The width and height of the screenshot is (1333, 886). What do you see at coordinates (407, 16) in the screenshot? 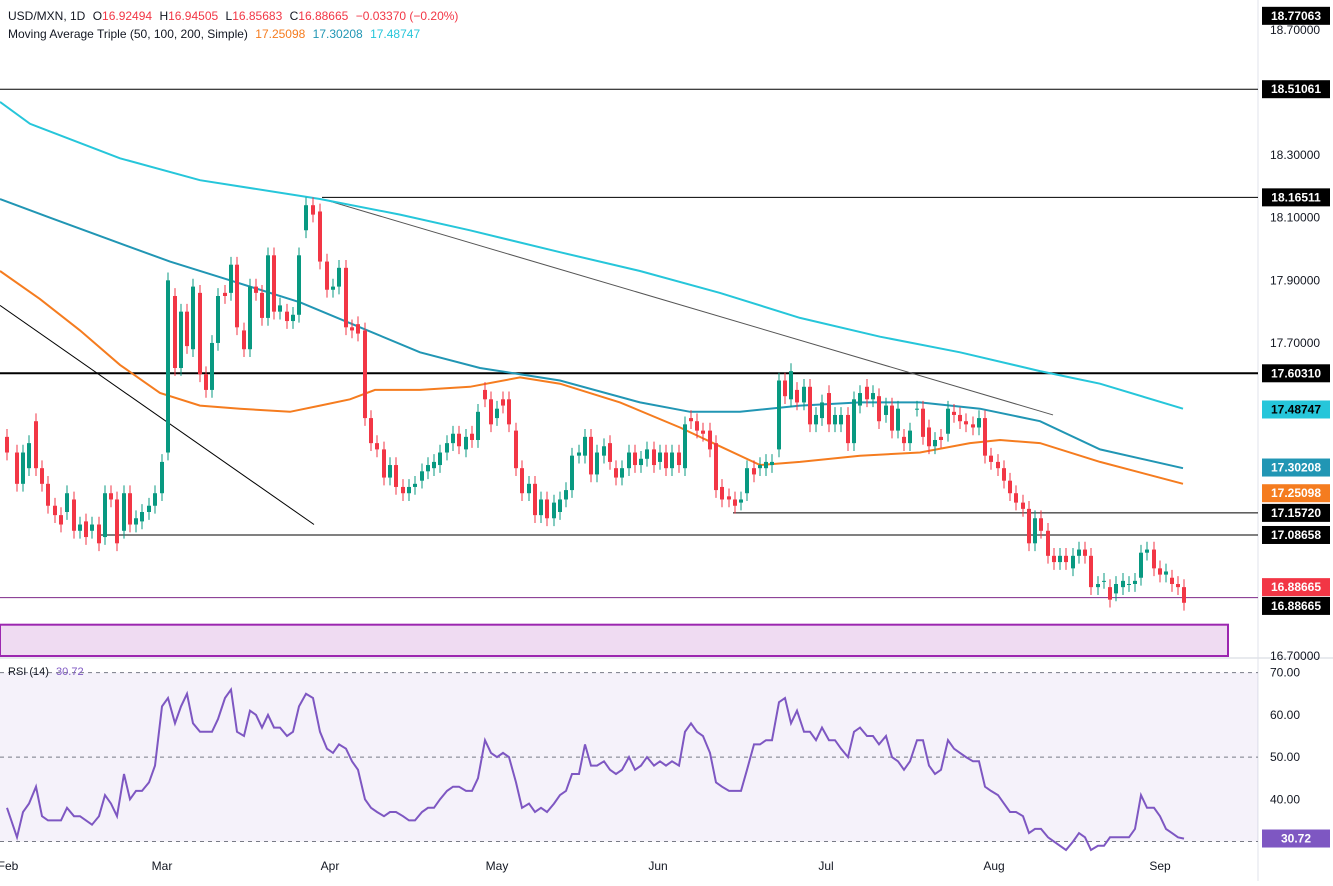
I see `change-value: −0.03370 (−0.20%)` at bounding box center [407, 16].